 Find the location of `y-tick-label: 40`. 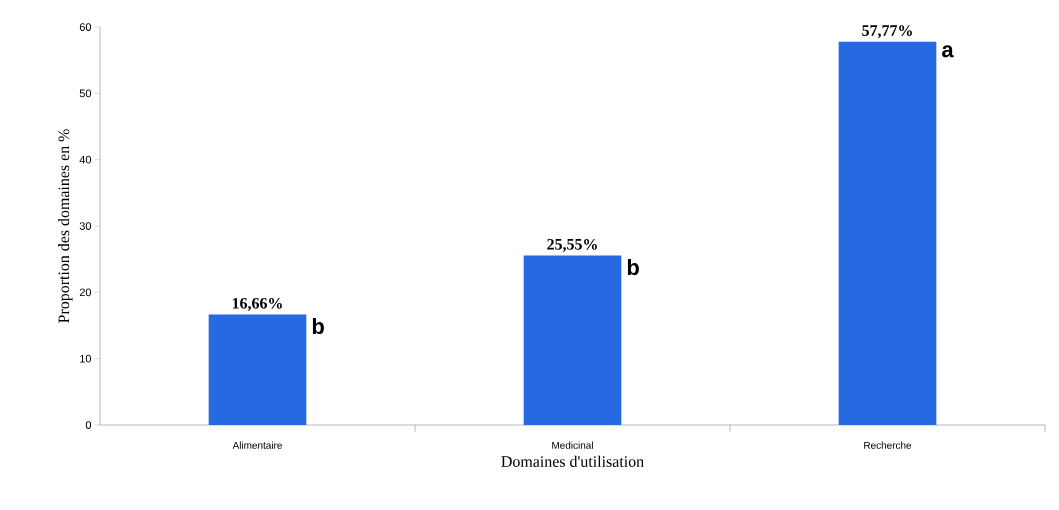

y-tick-label: 40 is located at coordinates (85, 159).